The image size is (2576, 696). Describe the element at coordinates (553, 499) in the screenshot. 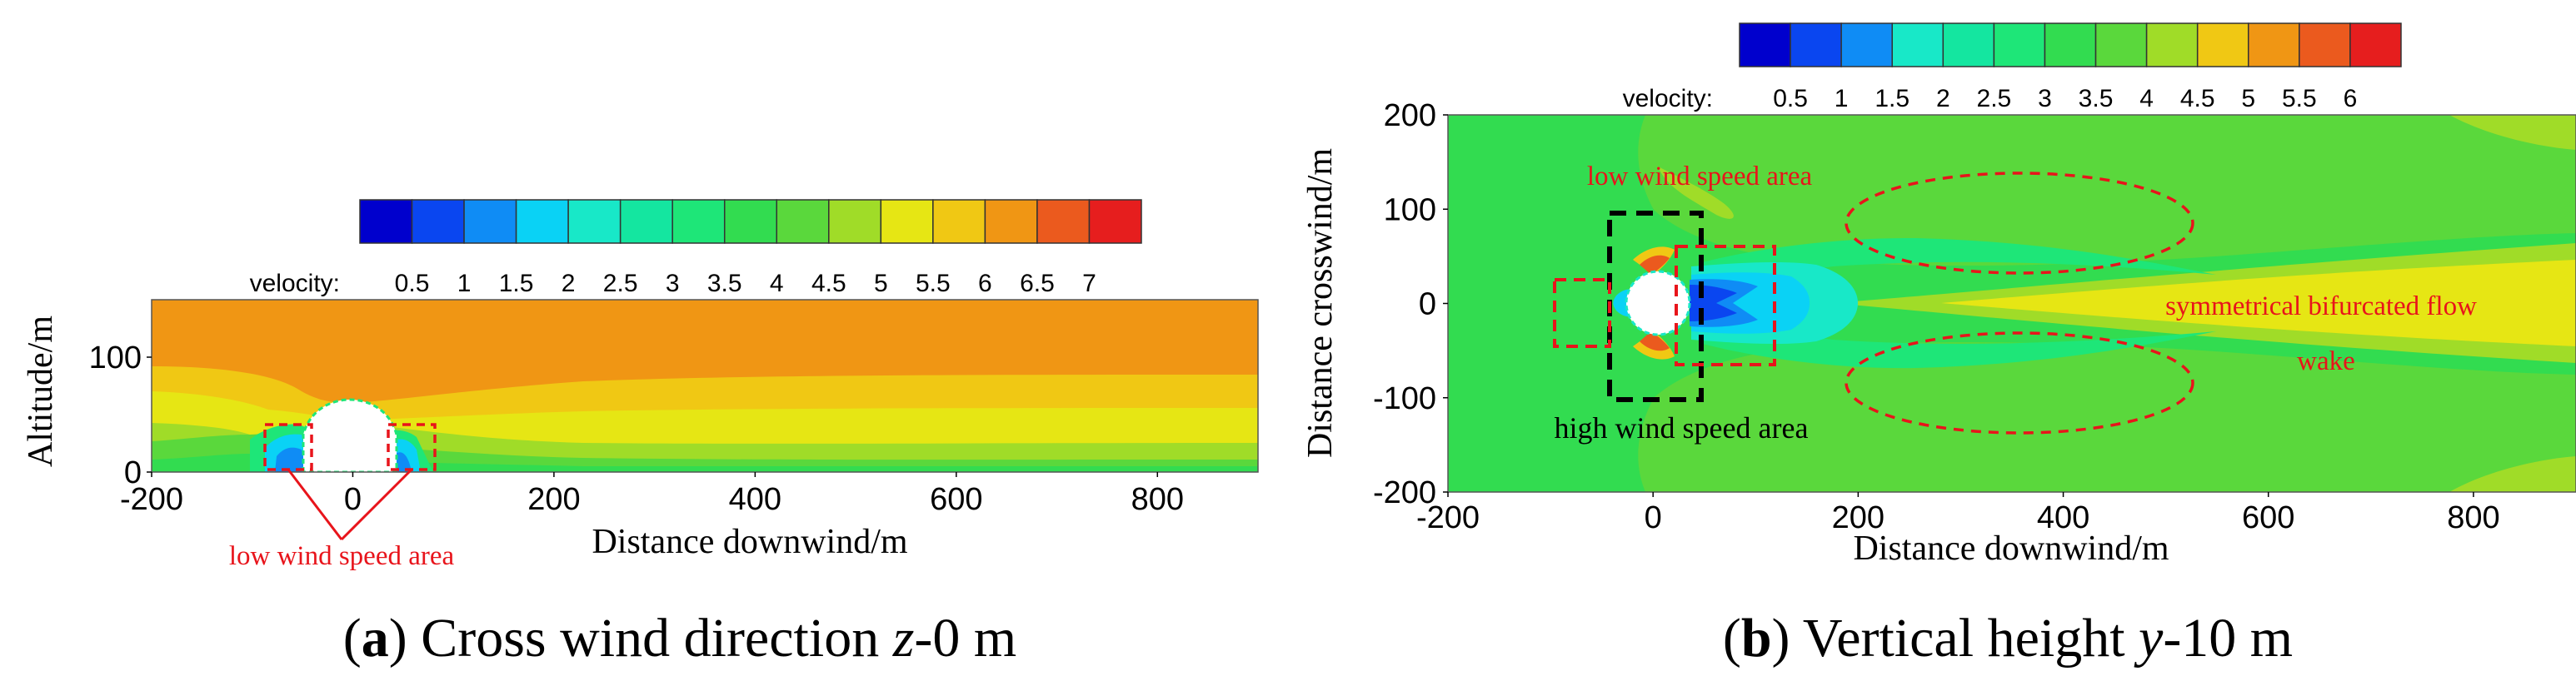

I see `x-tick-label-a: 200` at that location.